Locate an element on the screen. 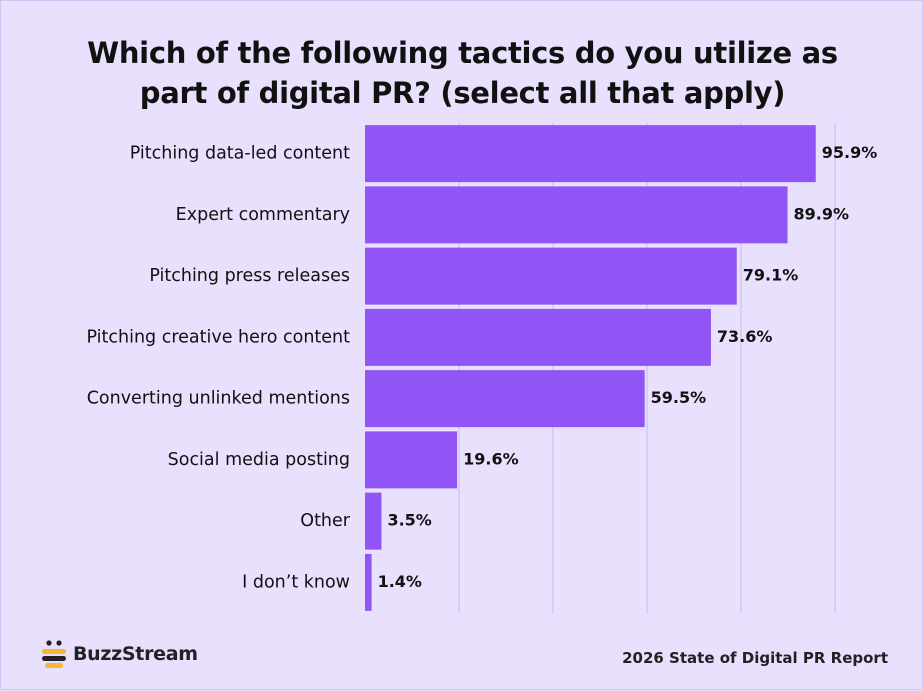 This screenshot has height=691, width=923. value-label: 19.6% is located at coordinates (491, 458).